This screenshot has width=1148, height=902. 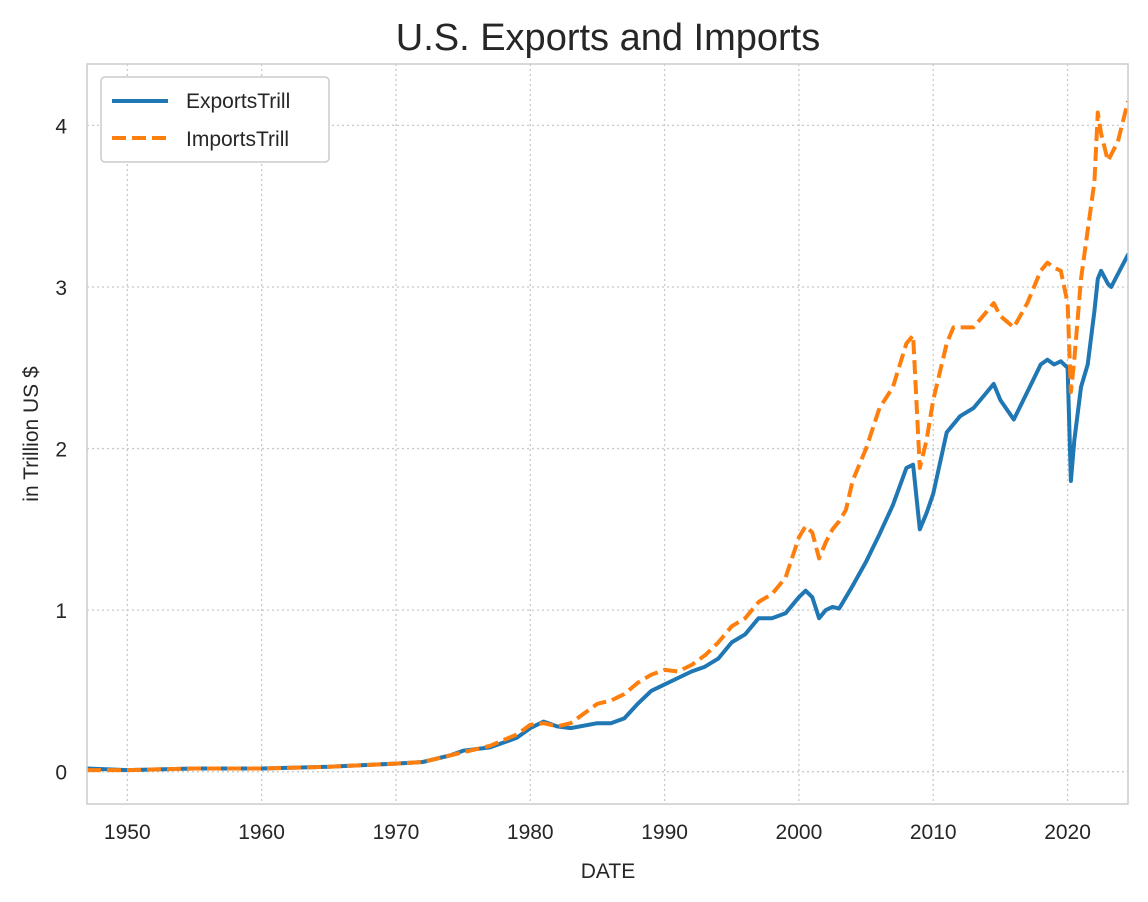 What do you see at coordinates (238, 101) in the screenshot?
I see `legend-label-exports: ExportsTrill` at bounding box center [238, 101].